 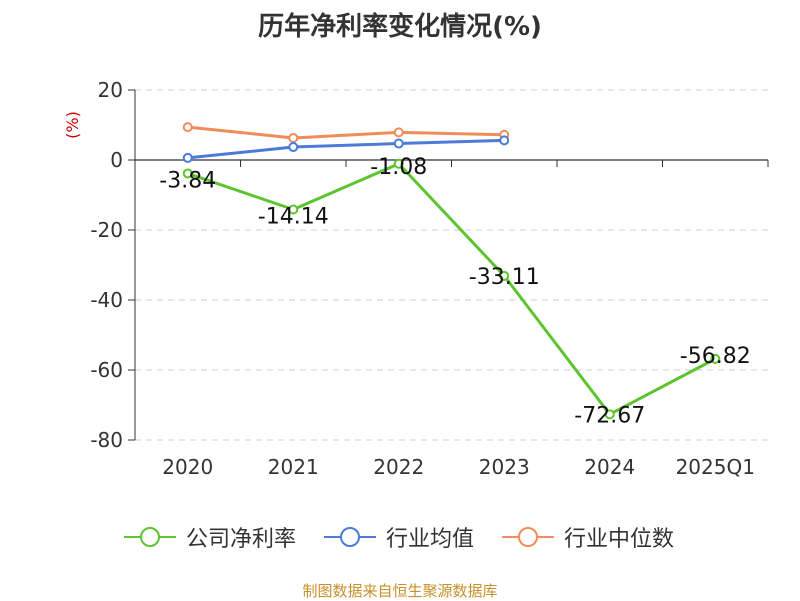 I want to click on data-source-note: 制图数据来自恒生聚源数据库, so click(x=400, y=591).